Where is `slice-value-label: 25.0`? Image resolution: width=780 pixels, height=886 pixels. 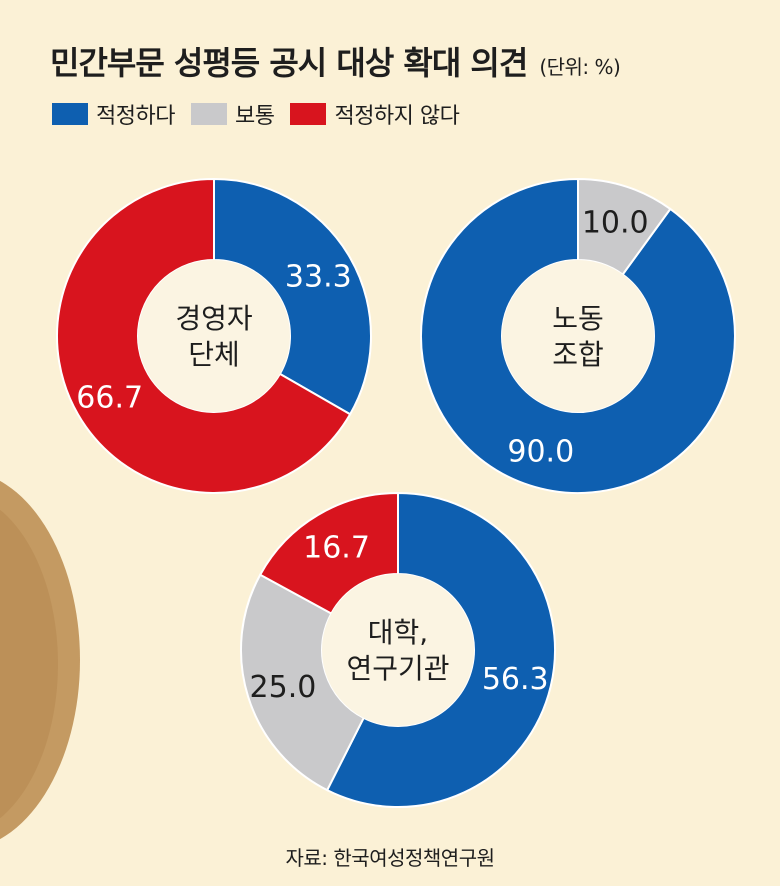 slice-value-label: 25.0 is located at coordinates (283, 687).